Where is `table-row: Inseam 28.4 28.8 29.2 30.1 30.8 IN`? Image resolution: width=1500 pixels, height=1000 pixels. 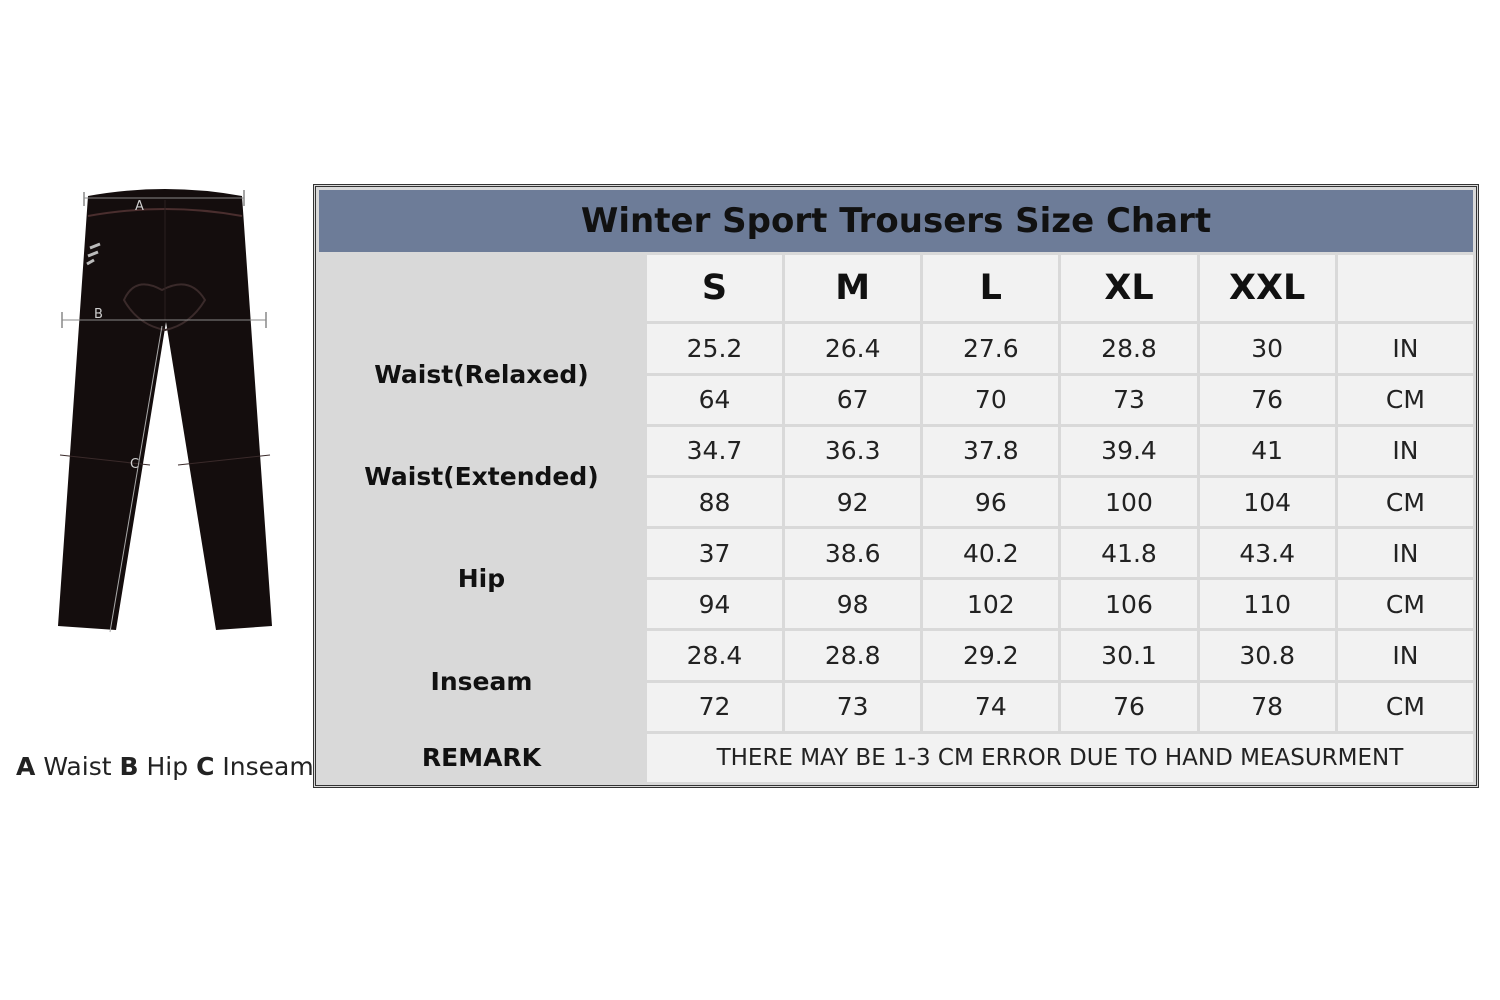
table-row: Inseam 28.4 28.8 29.2 30.1 30.8 IN is located at coordinates (896, 681).